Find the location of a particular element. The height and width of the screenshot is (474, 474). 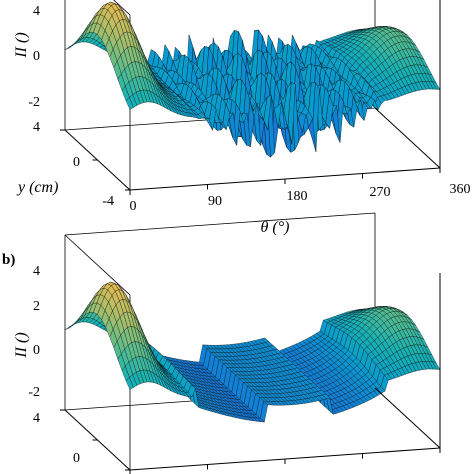

panel-b-z-tick-minus2: -2 is located at coordinates (34, 392).